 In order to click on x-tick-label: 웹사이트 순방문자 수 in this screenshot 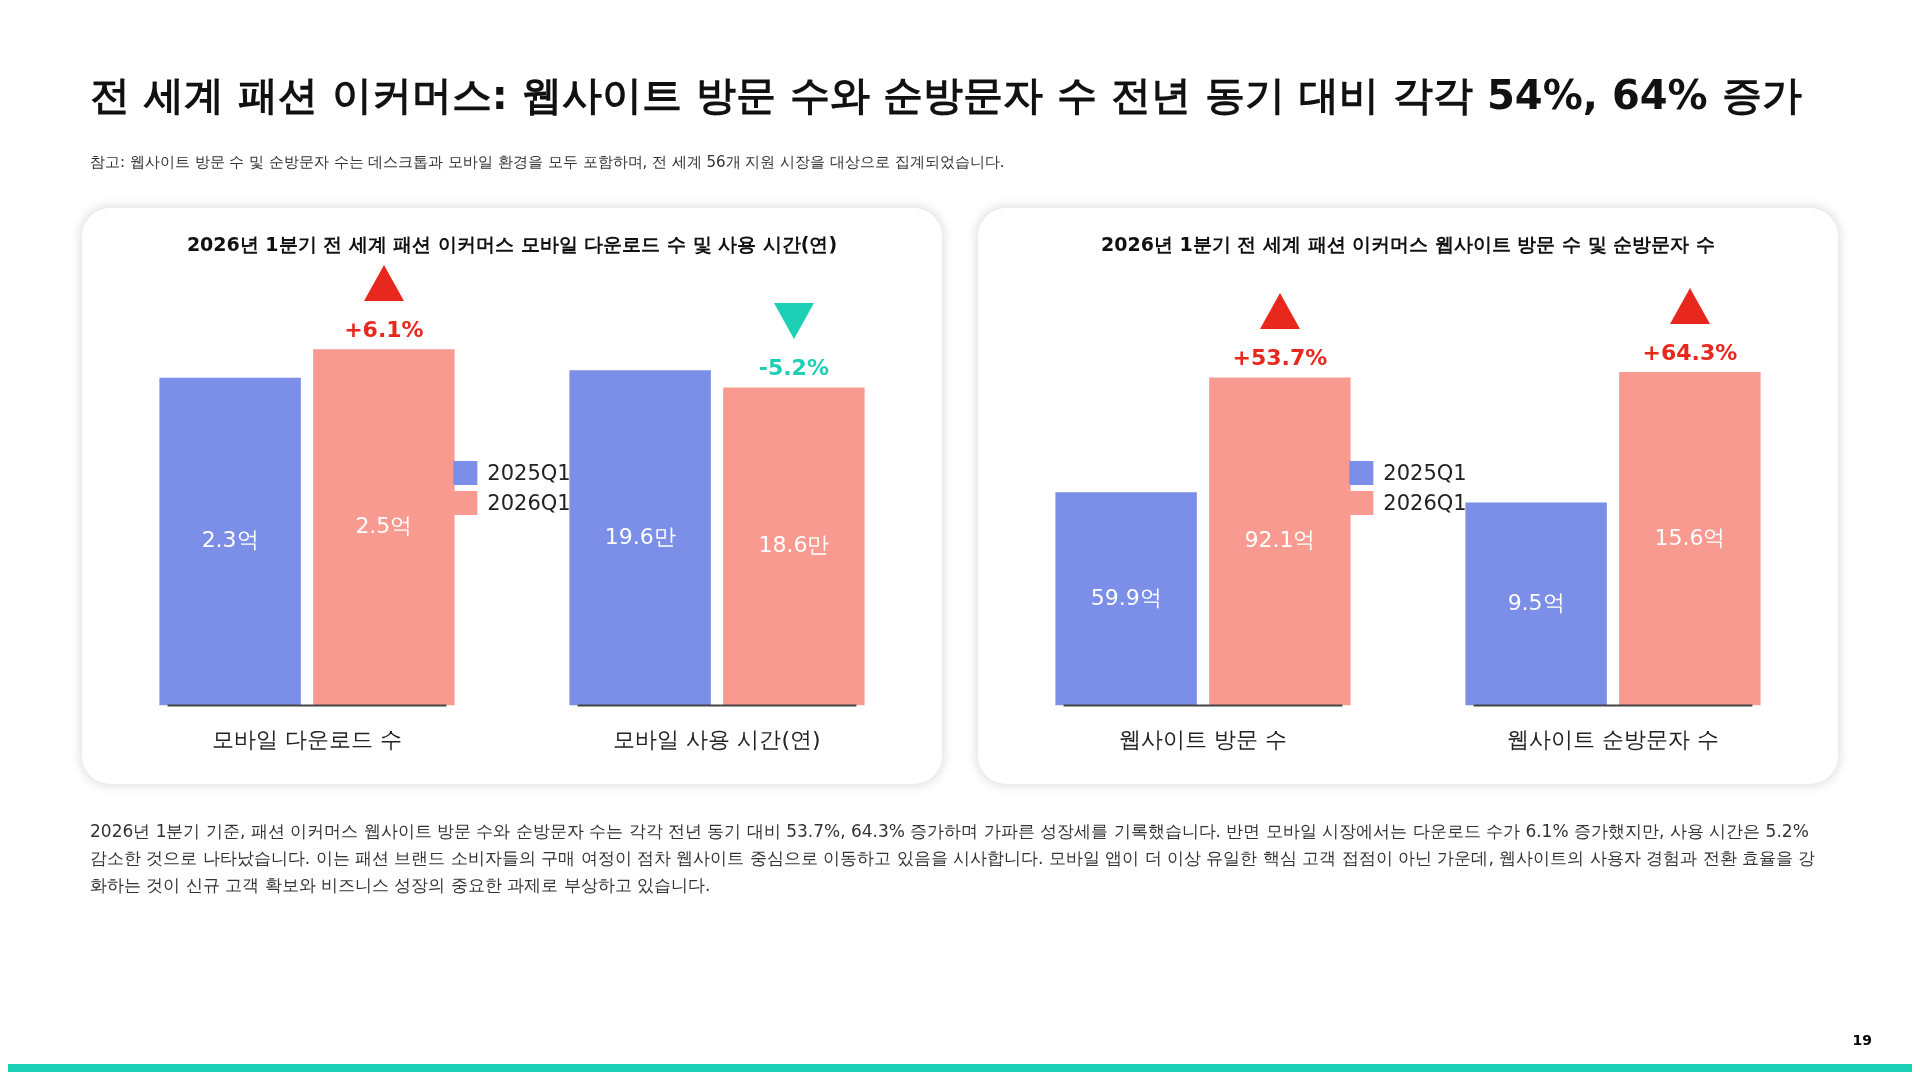, I will do `click(1613, 739)`.